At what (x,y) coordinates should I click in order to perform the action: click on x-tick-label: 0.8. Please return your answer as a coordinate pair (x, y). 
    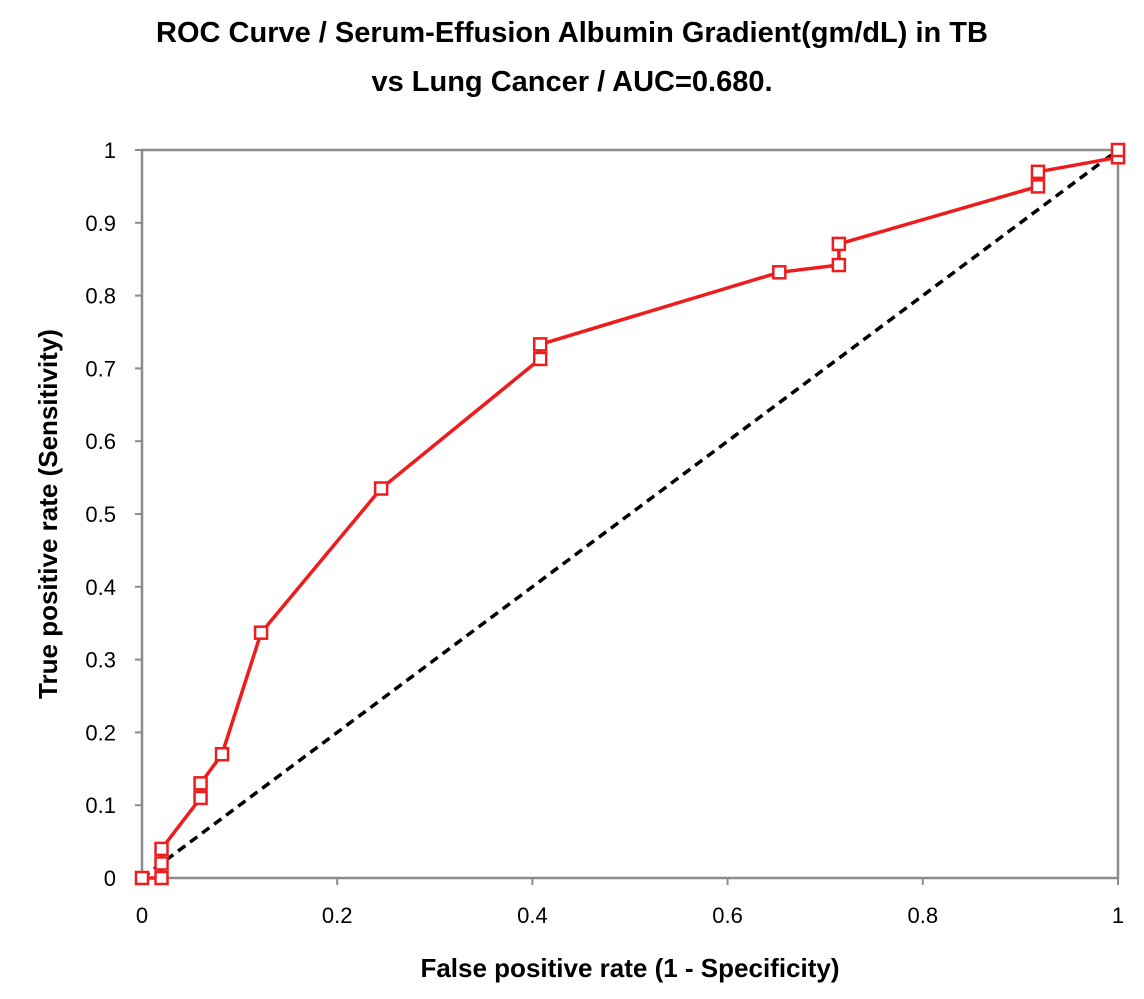
    Looking at the image, I should click on (923, 915).